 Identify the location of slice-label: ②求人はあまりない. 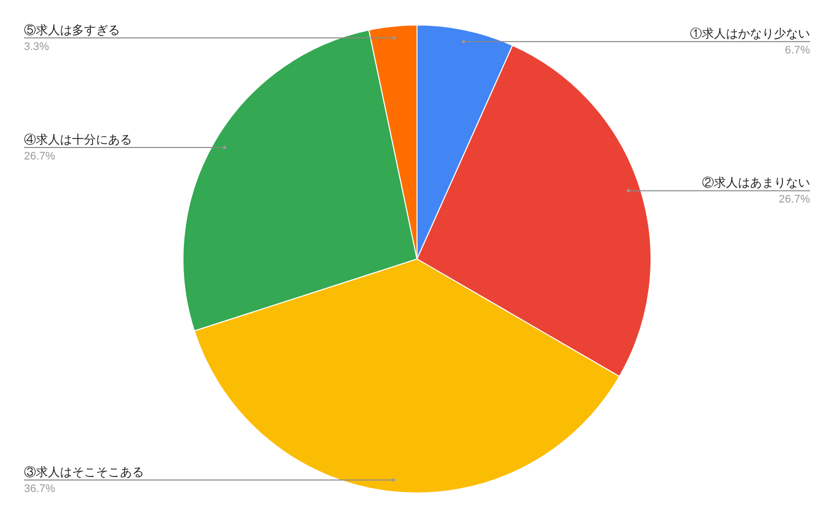
(756, 183).